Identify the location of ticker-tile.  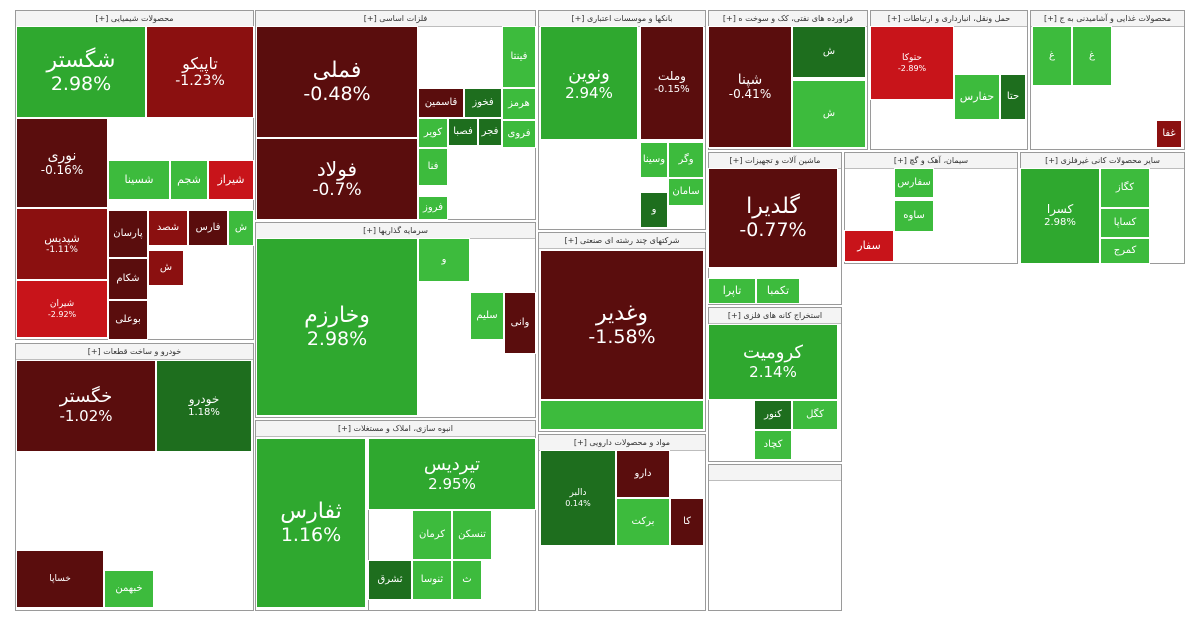
(622, 415).